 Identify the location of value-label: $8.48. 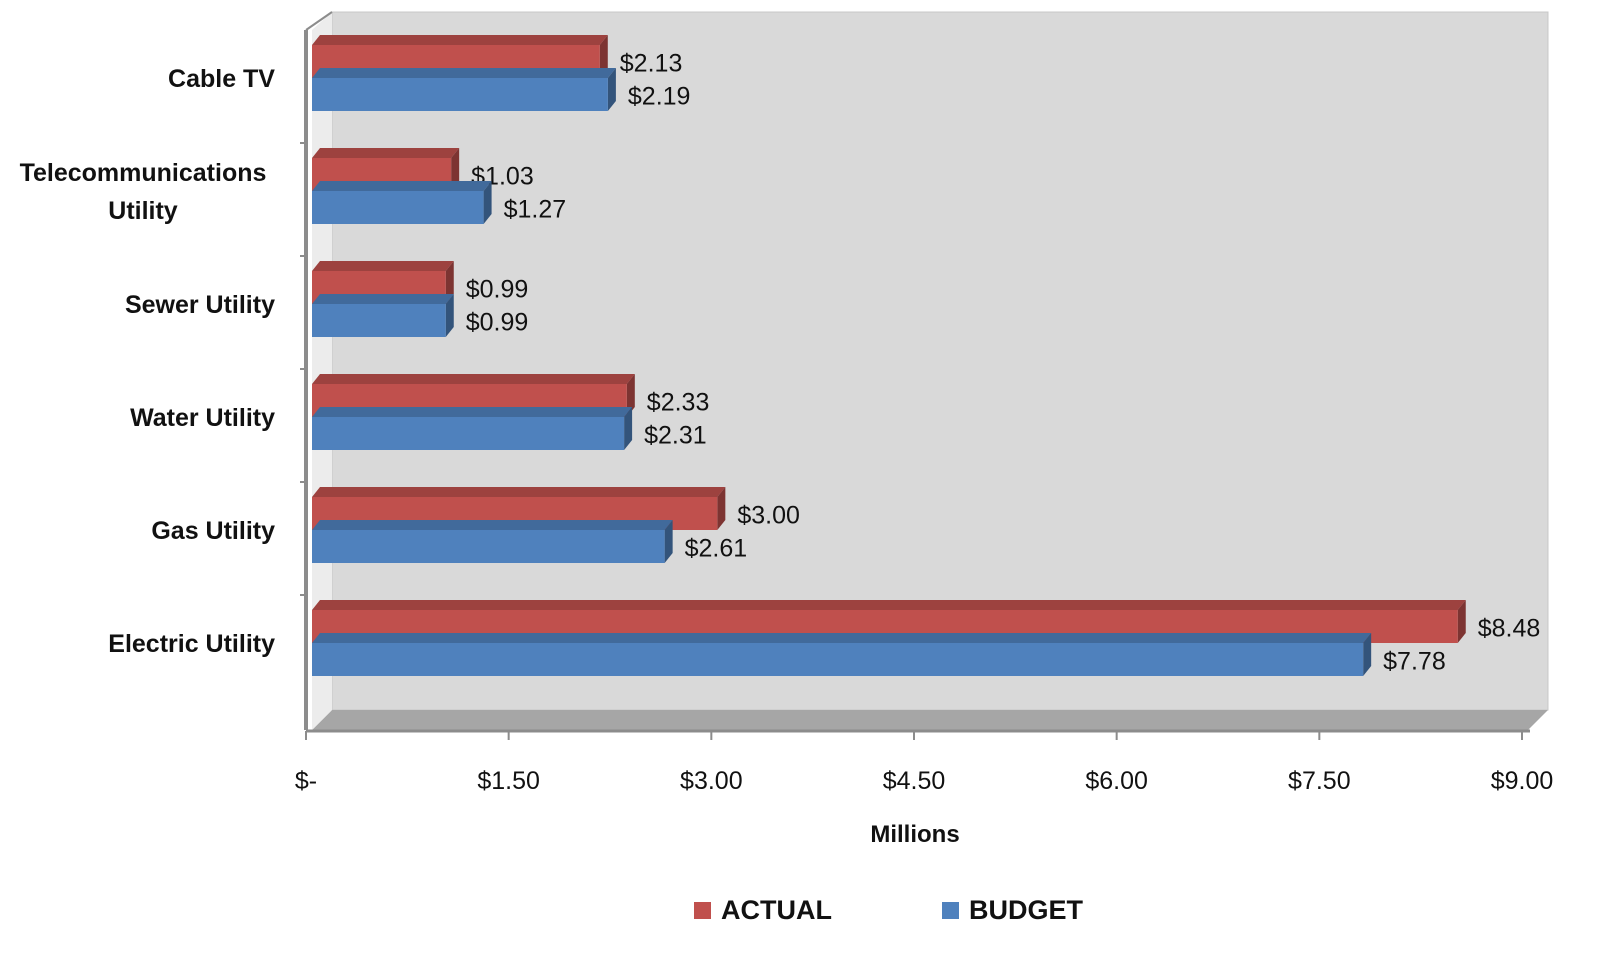
(1509, 629).